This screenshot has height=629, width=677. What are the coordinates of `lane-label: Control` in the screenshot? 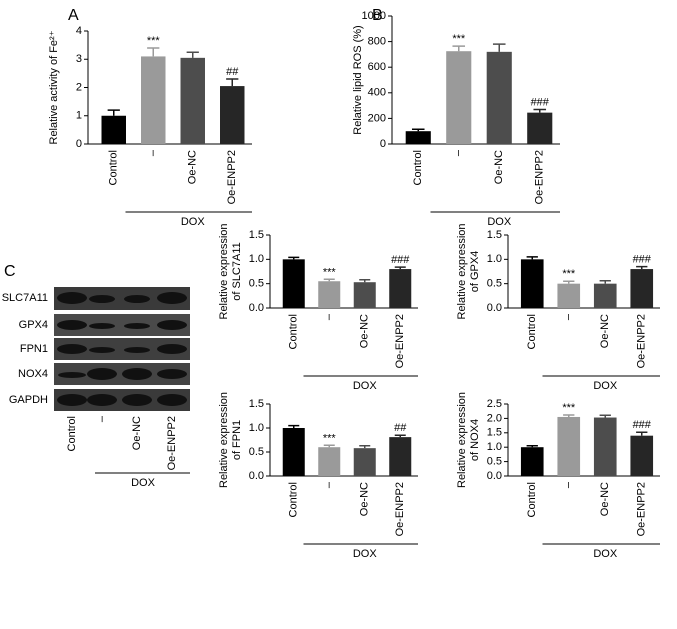 It's located at (72, 433).